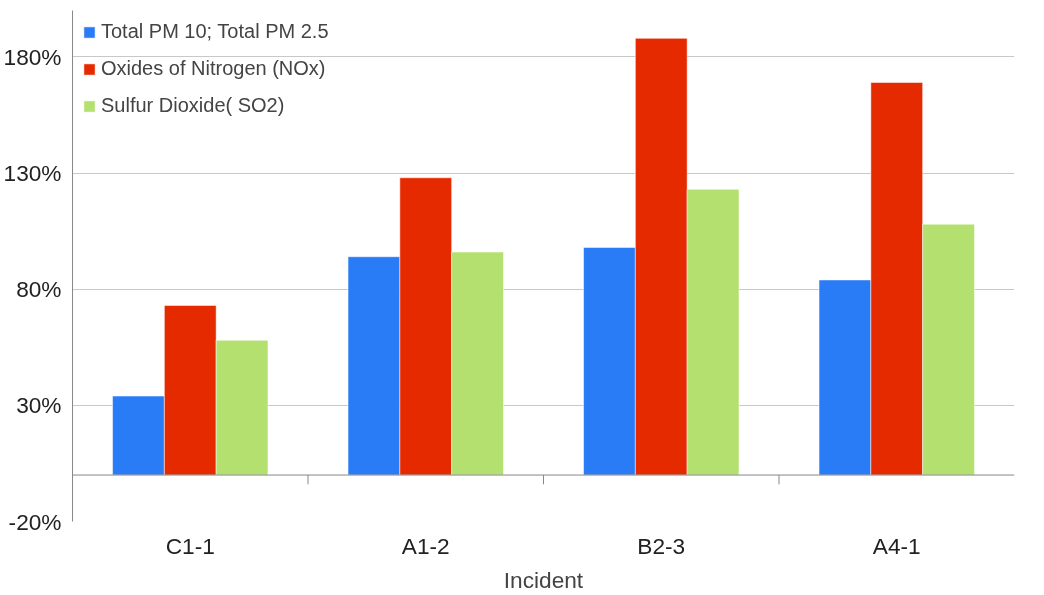  Describe the element at coordinates (896, 545) in the screenshot. I see `x-tick-label: A4-1` at that location.